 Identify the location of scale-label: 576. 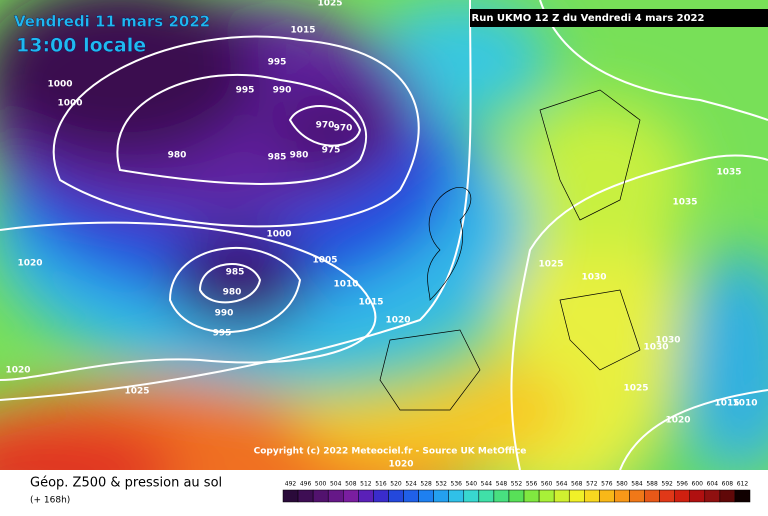
(607, 484).